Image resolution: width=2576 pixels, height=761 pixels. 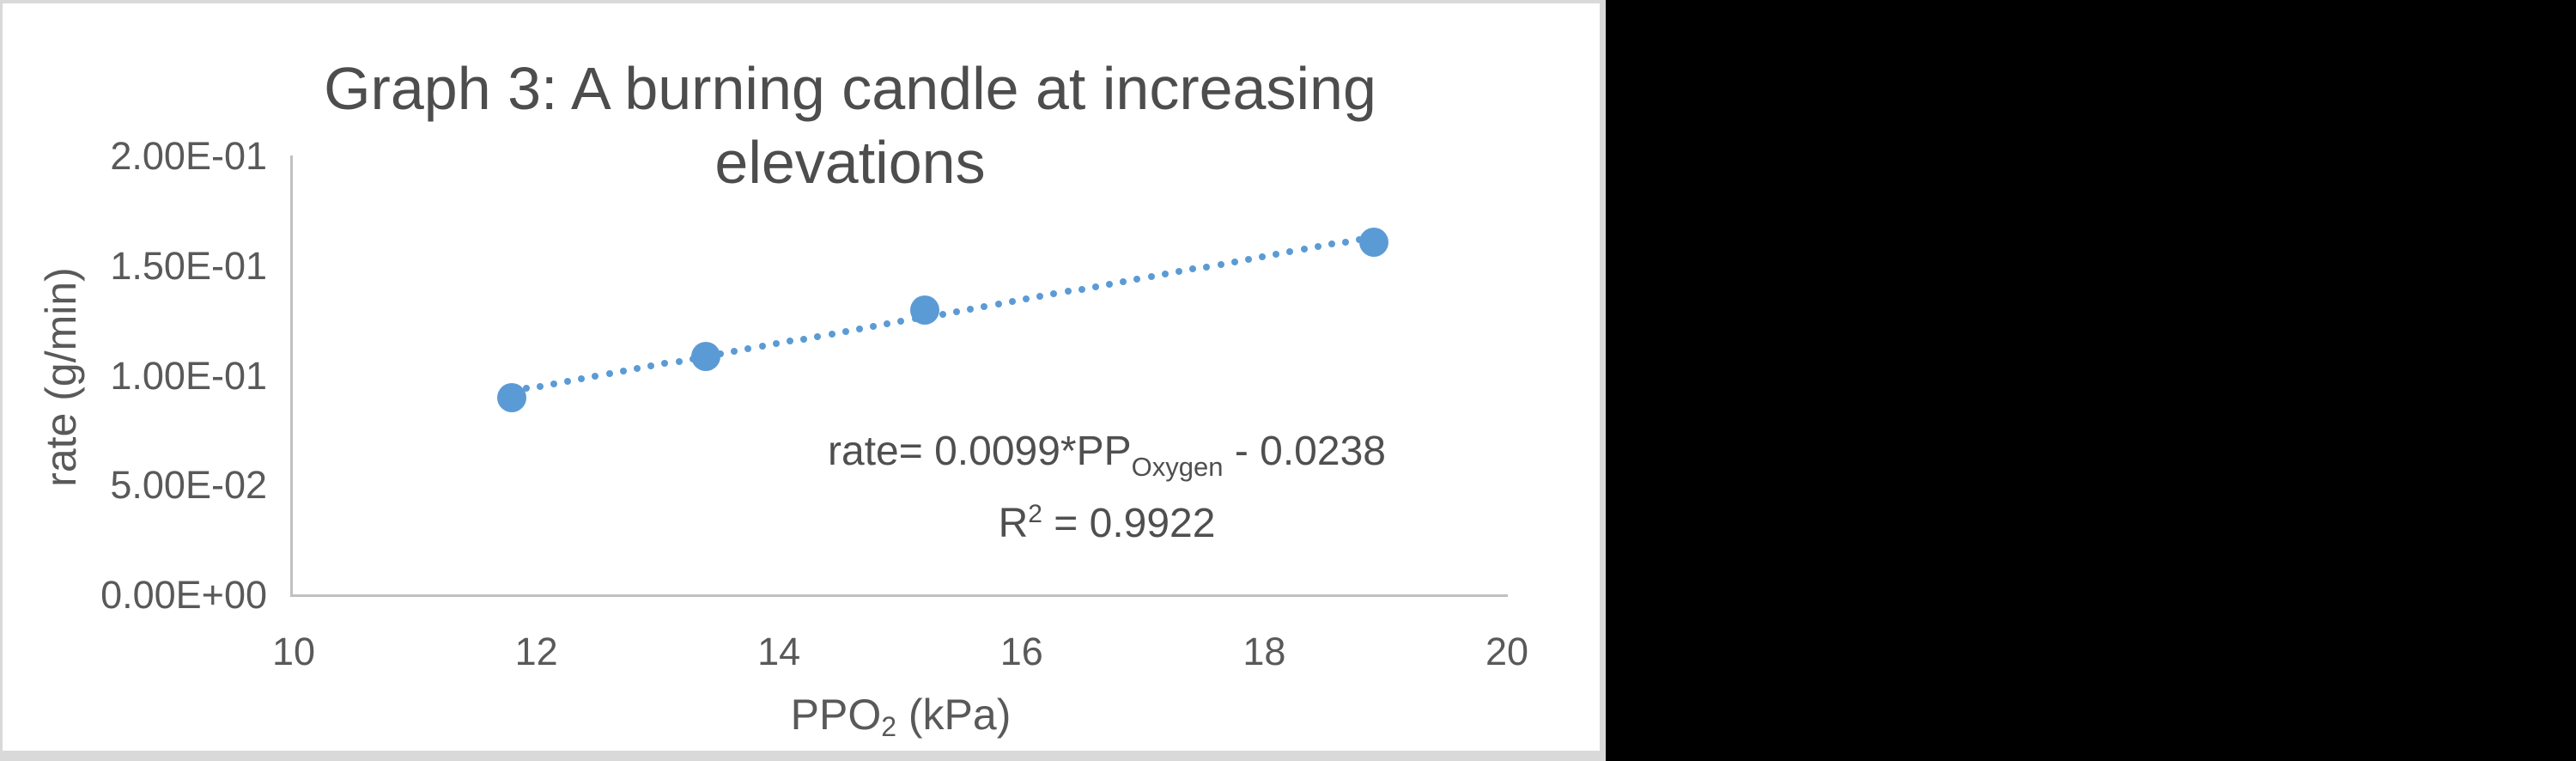 What do you see at coordinates (899, 595) in the screenshot?
I see `x-axis-line` at bounding box center [899, 595].